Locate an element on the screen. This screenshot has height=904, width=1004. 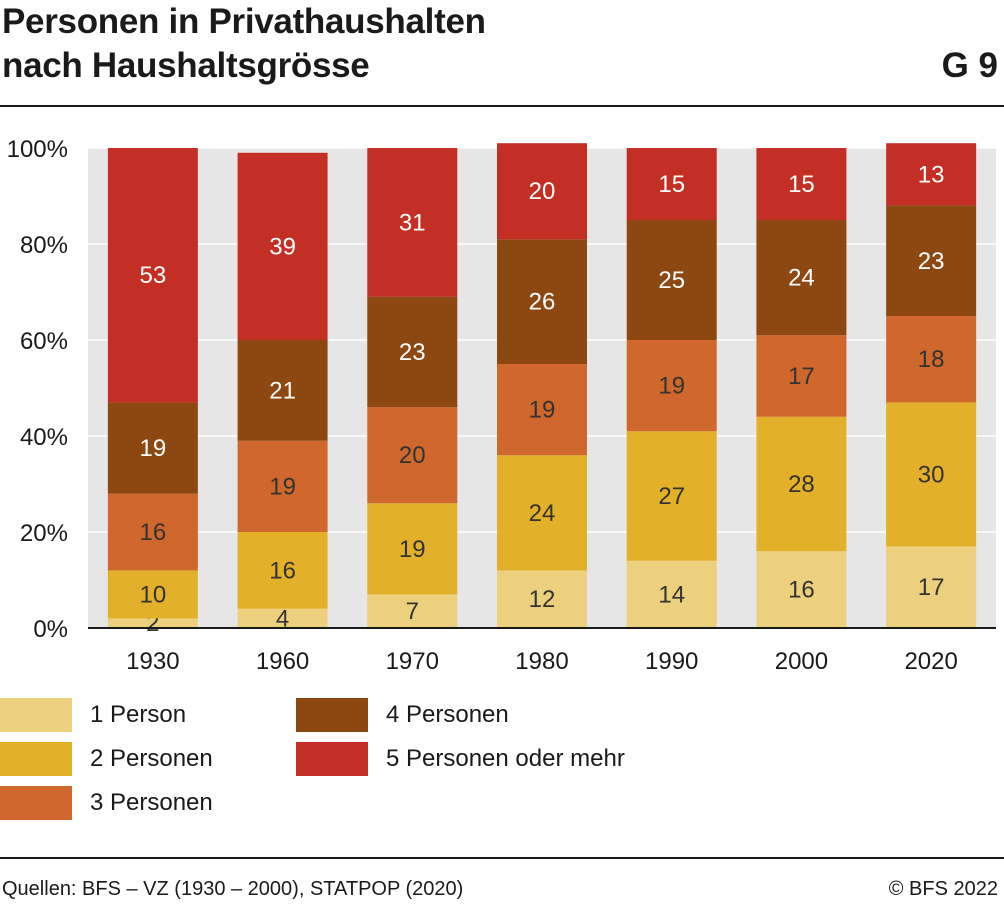
data-label: 18 is located at coordinates (931, 359).